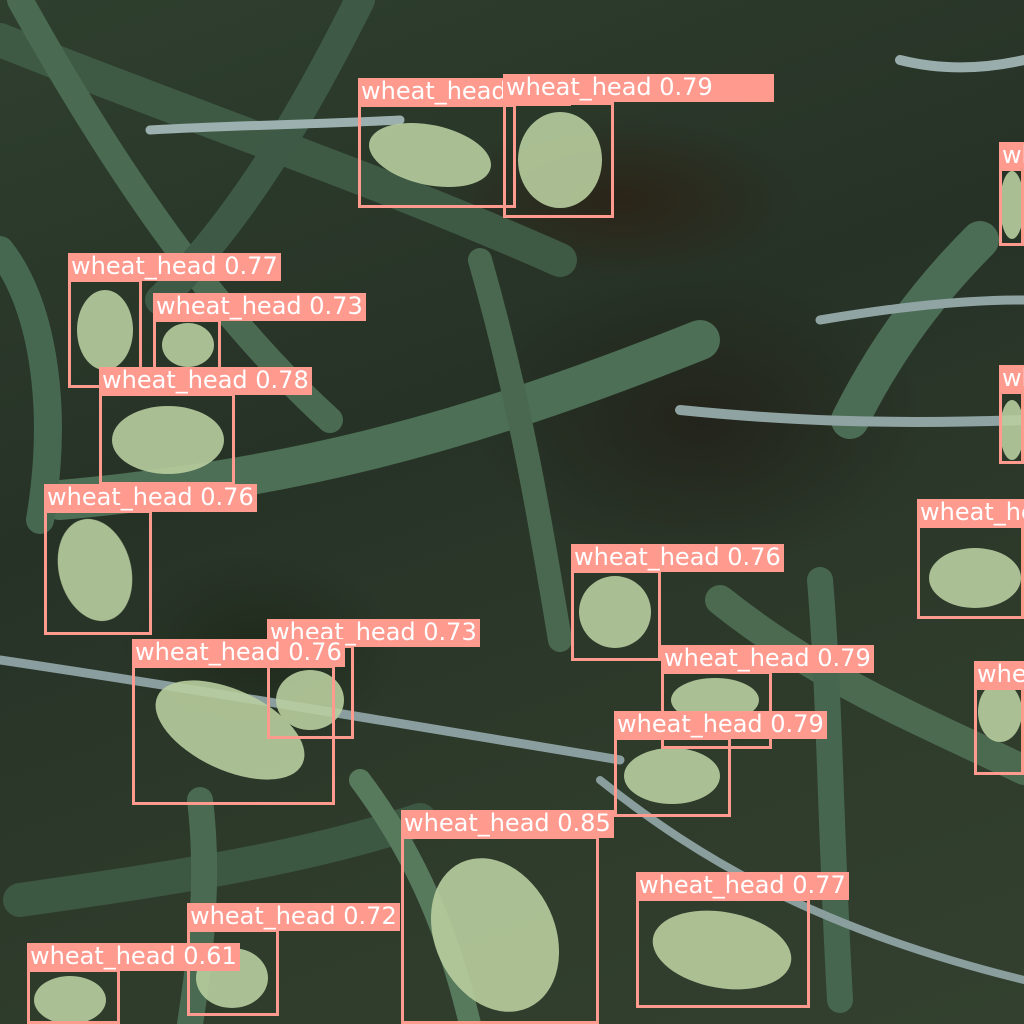 The height and width of the screenshot is (1024, 1024). I want to click on detection-label: wheat_head 0.61, so click(133, 957).